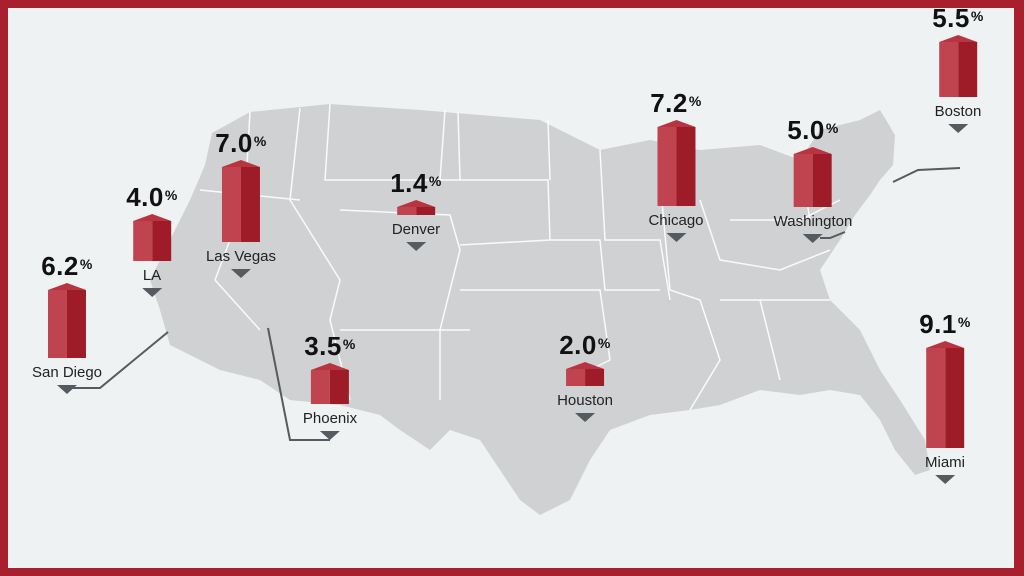 The image size is (1024, 576). I want to click on city-label: Phoenix, so click(330, 418).